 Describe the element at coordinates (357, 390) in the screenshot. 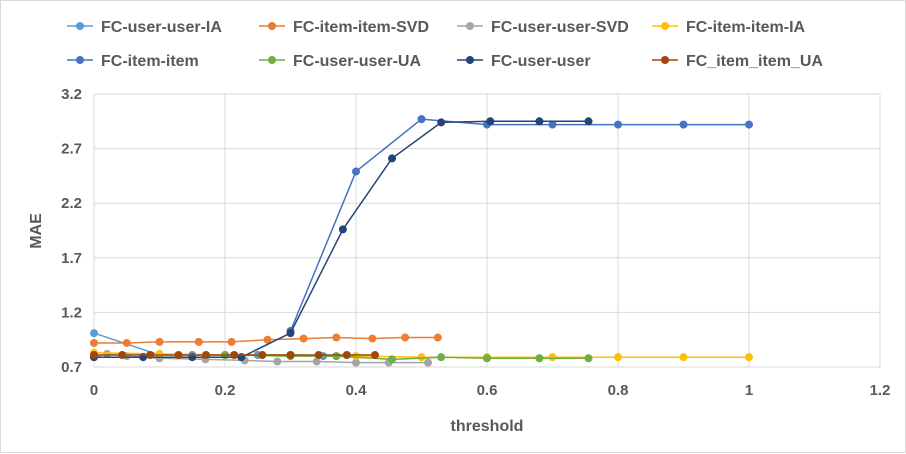

I see `x-tick-label: 0.4` at that location.